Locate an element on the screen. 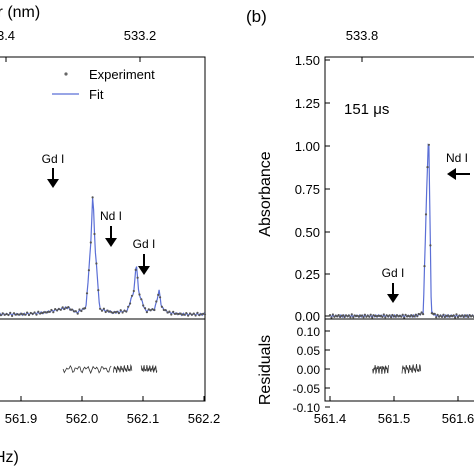 This screenshot has width=474, height=474. y-tick-label: 0.75 is located at coordinates (307, 189).